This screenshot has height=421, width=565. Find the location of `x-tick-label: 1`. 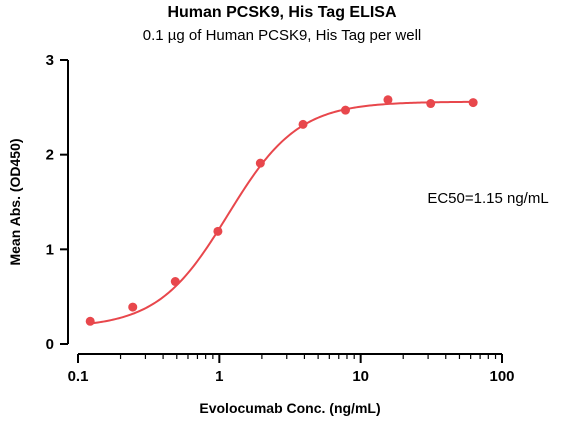

x-tick-label: 1 is located at coordinates (219, 376).